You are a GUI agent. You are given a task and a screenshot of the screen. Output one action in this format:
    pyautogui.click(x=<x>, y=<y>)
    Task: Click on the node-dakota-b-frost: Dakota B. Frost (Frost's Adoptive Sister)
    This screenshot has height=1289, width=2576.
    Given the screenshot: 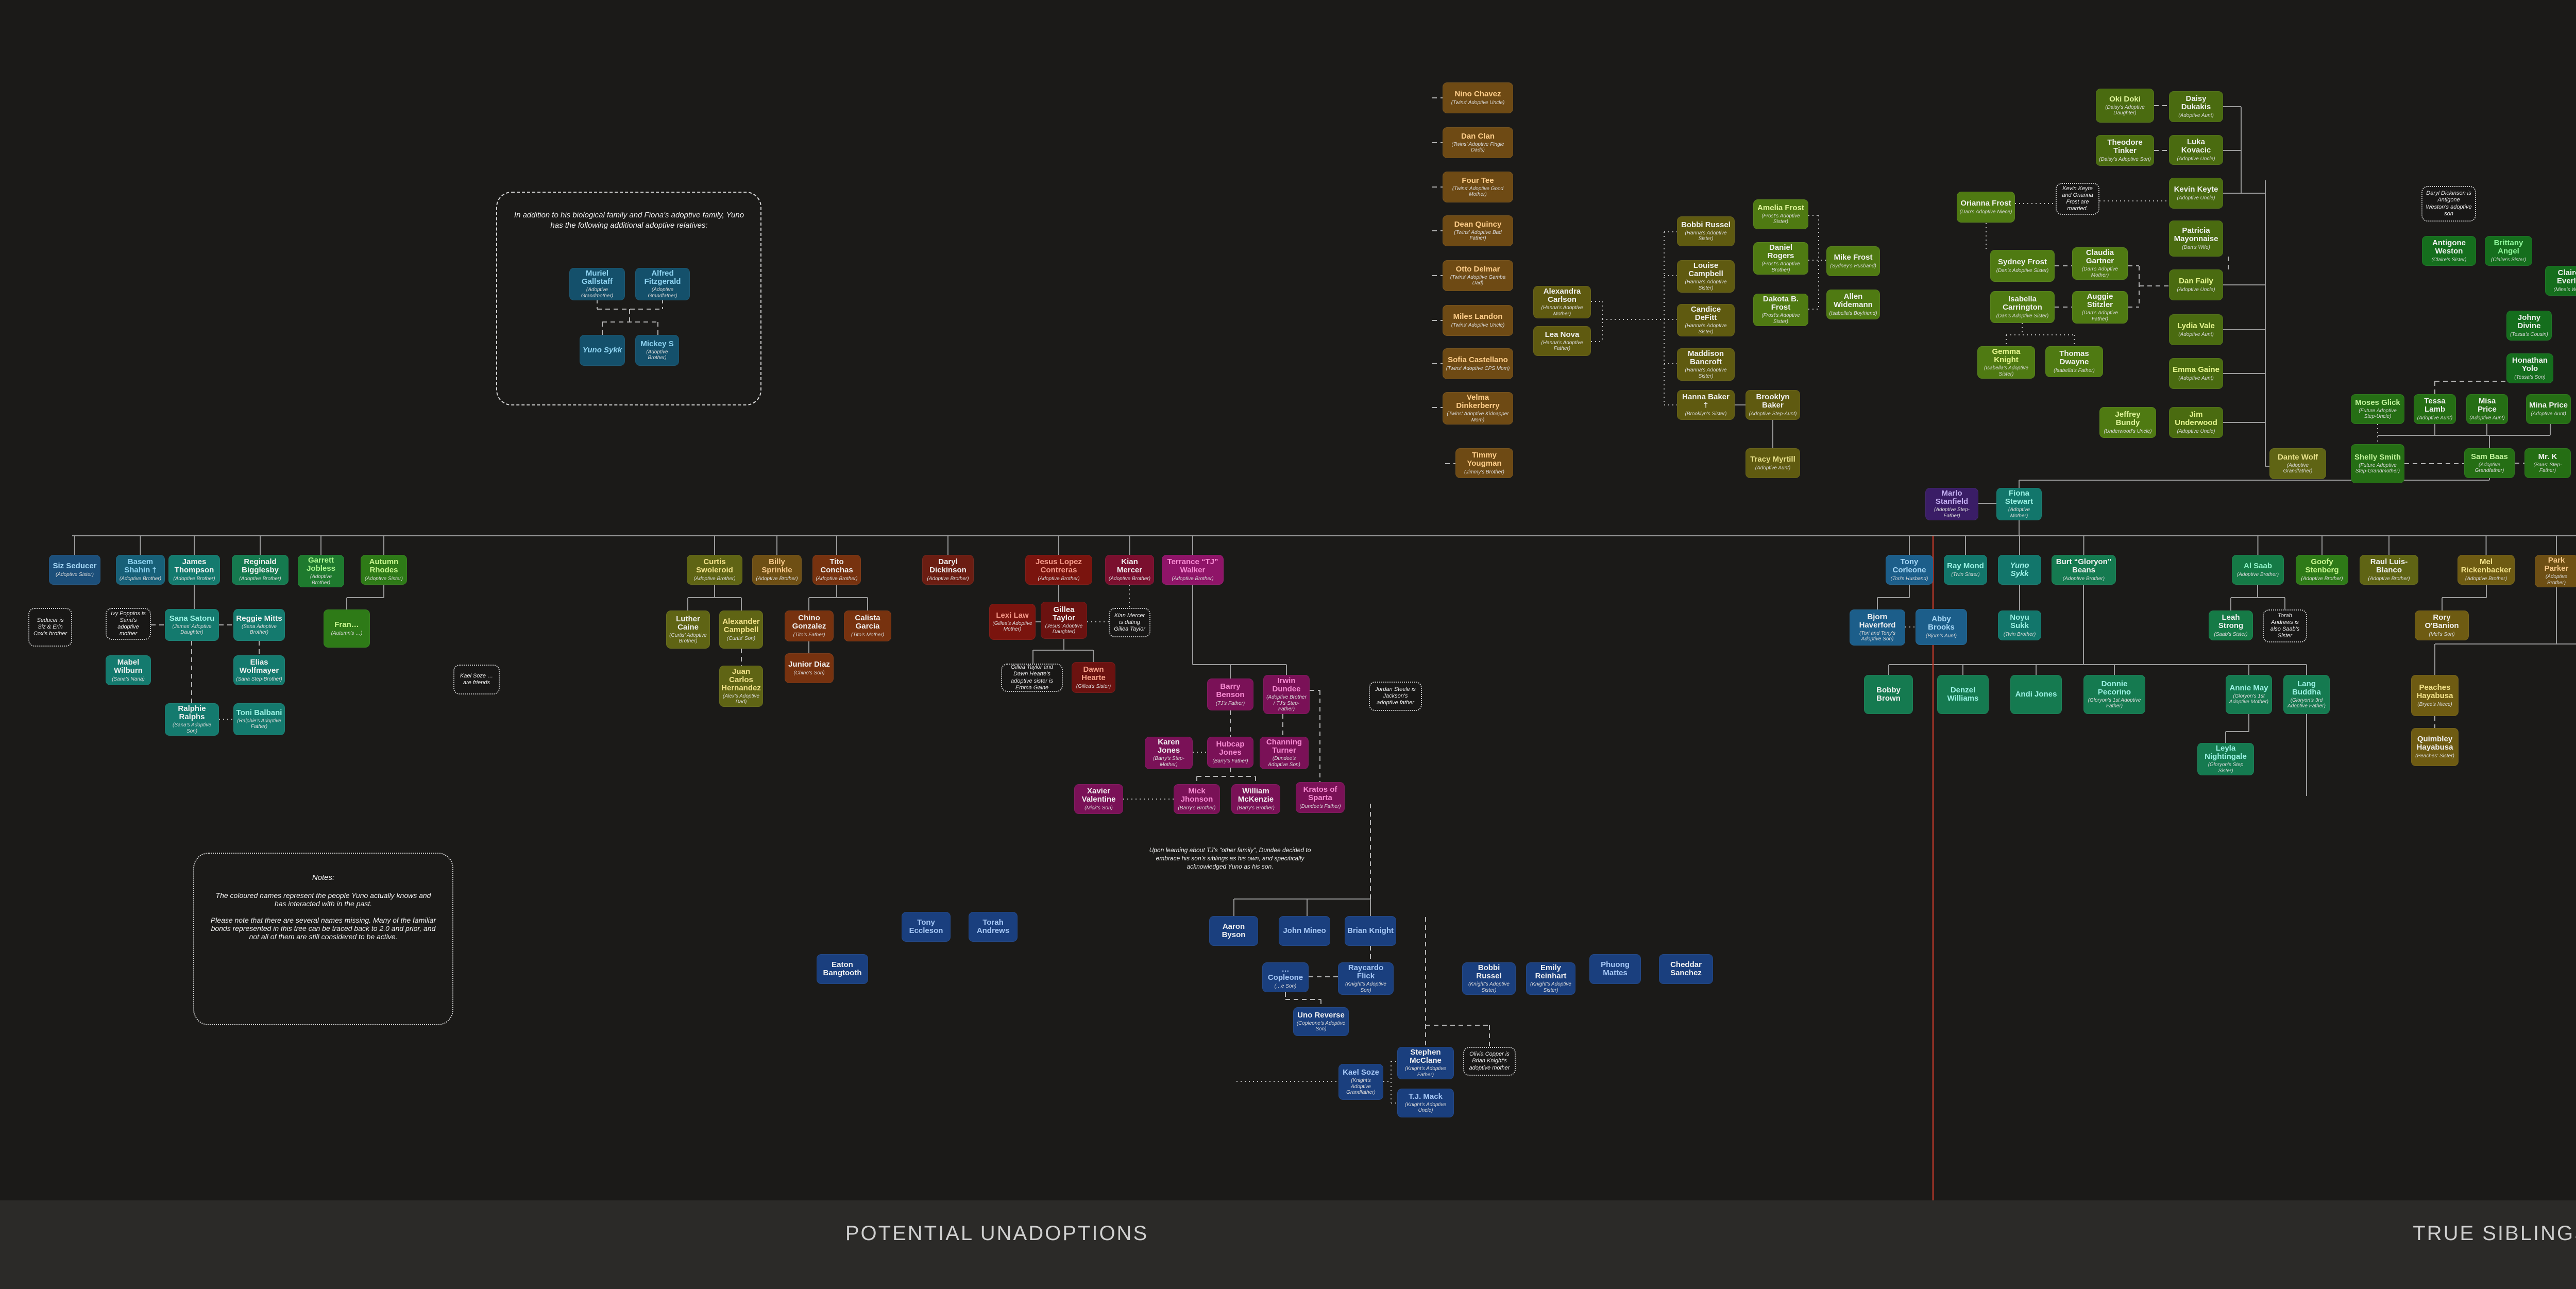 What is the action you would take?
    pyautogui.click(x=1780, y=310)
    